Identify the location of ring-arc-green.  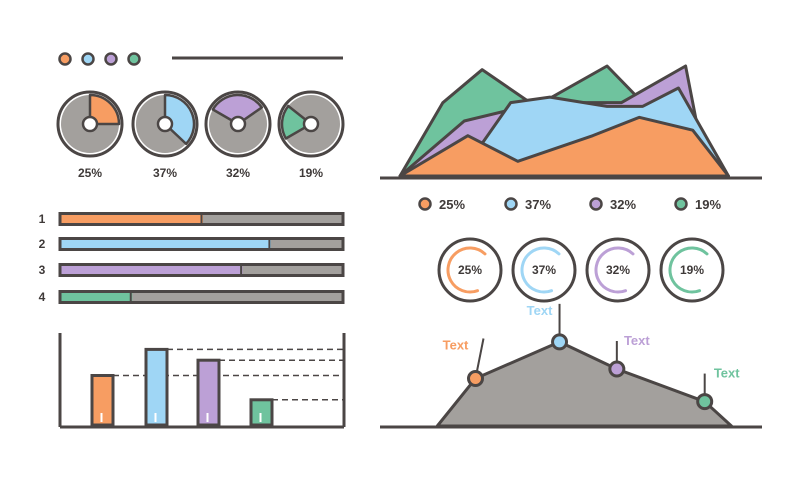
(688, 270).